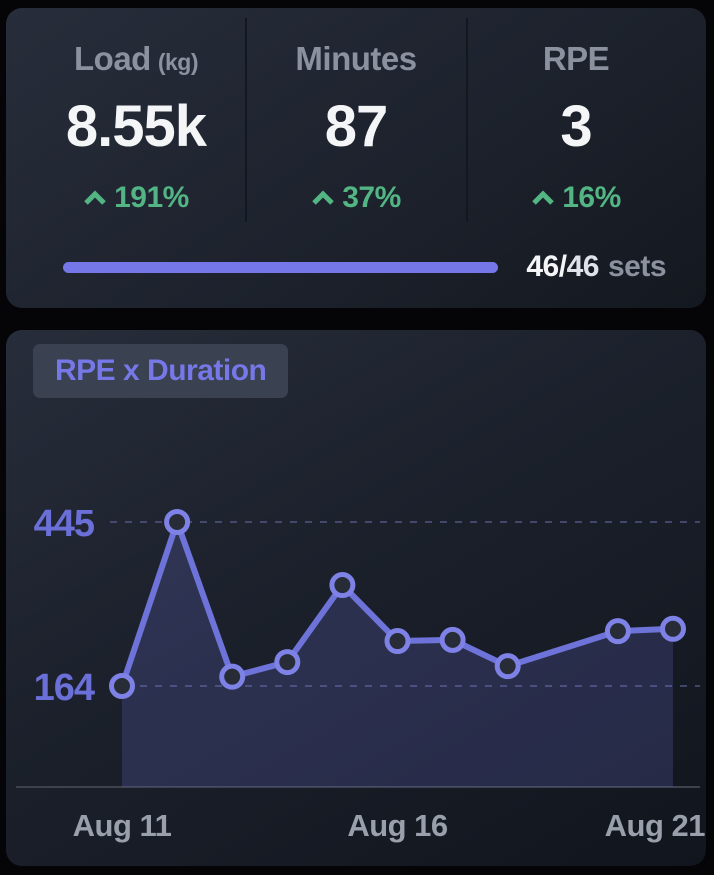 The height and width of the screenshot is (875, 714). Describe the element at coordinates (637, 266) in the screenshot. I see `sets-unit-label: sets` at that location.